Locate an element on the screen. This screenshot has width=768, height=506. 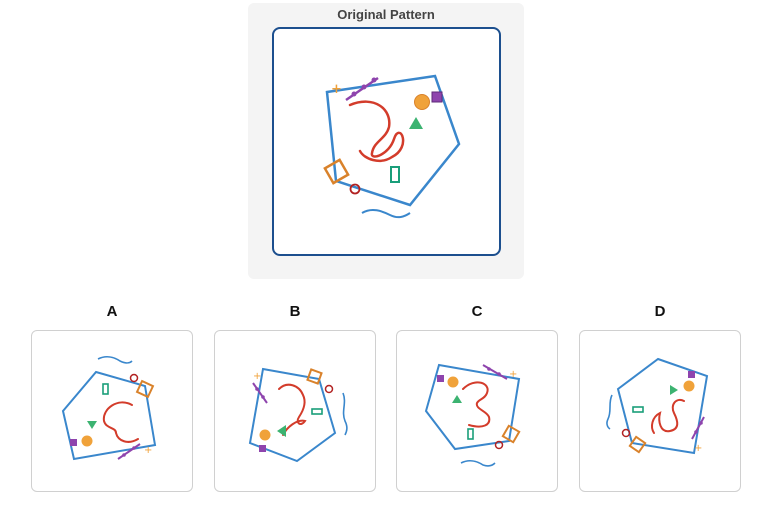
option-d-figure: + is located at coordinates (657, 406).